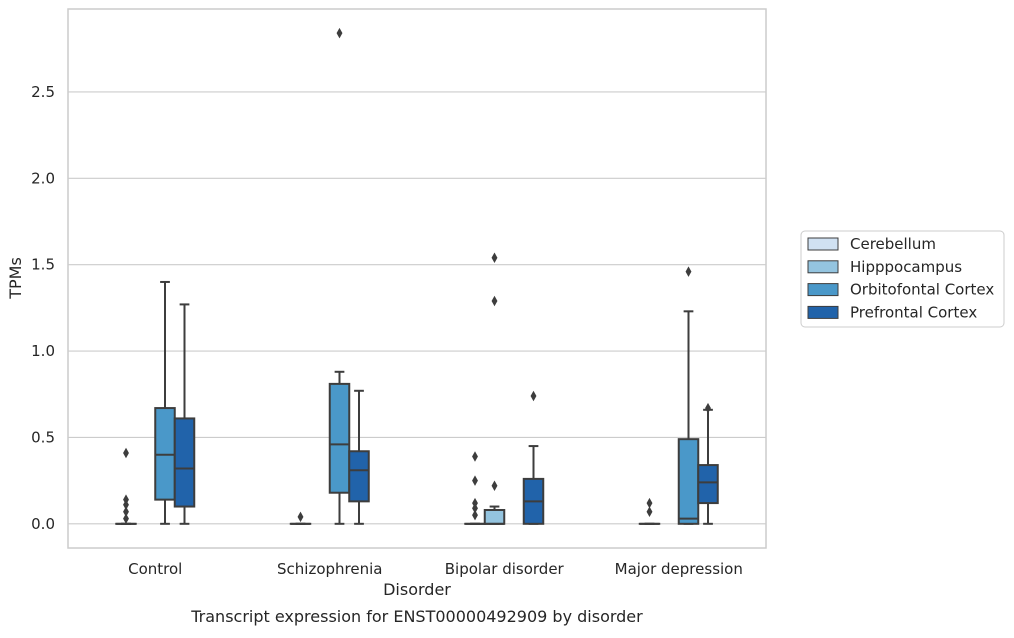  I want to click on y-tick-label: 1.5, so click(43, 265).